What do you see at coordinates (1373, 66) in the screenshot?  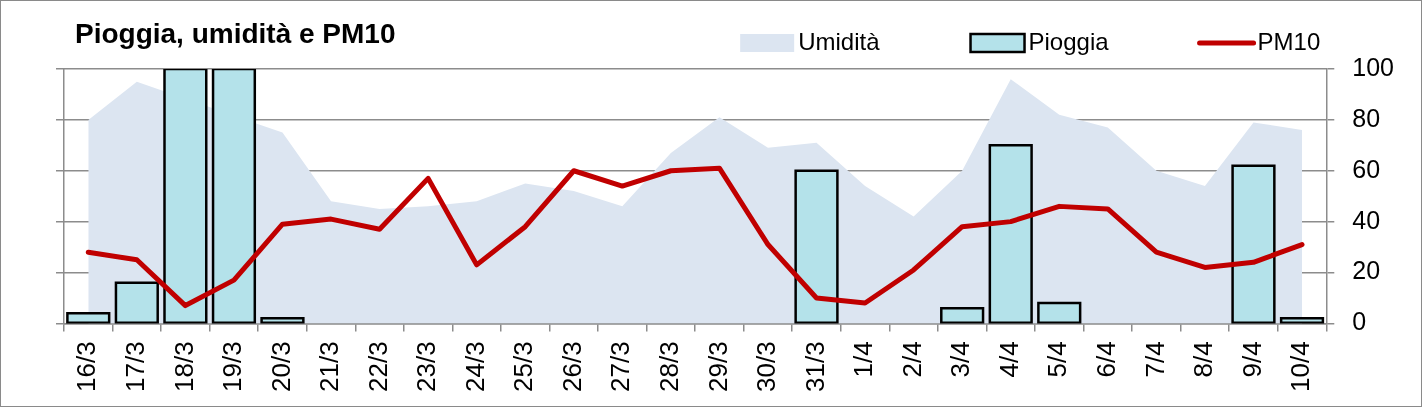 I see `y-tick-label: 100` at bounding box center [1373, 66].